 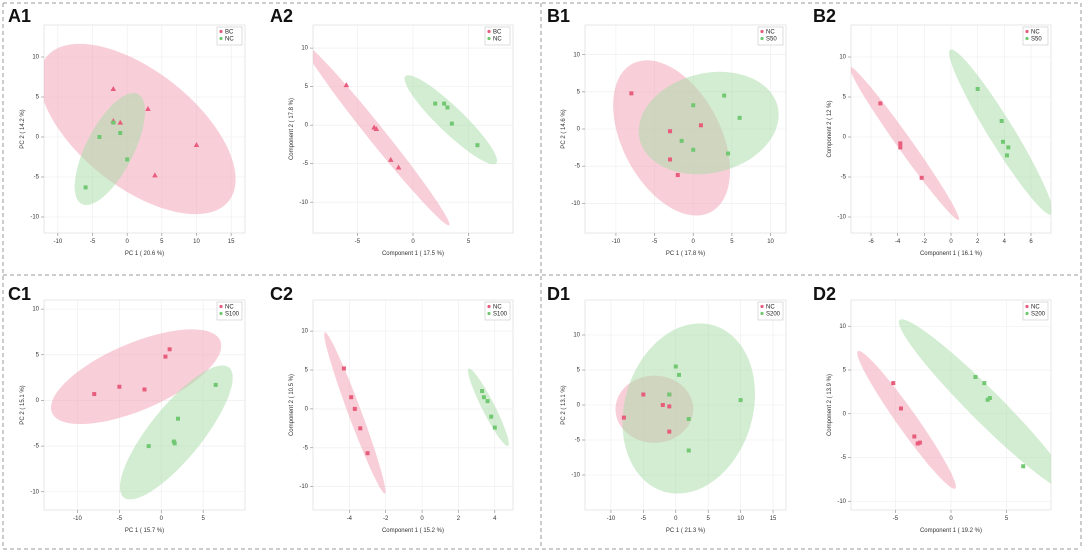 I want to click on y-axis-label: Component 2 ( 12 %), so click(x=830, y=128).